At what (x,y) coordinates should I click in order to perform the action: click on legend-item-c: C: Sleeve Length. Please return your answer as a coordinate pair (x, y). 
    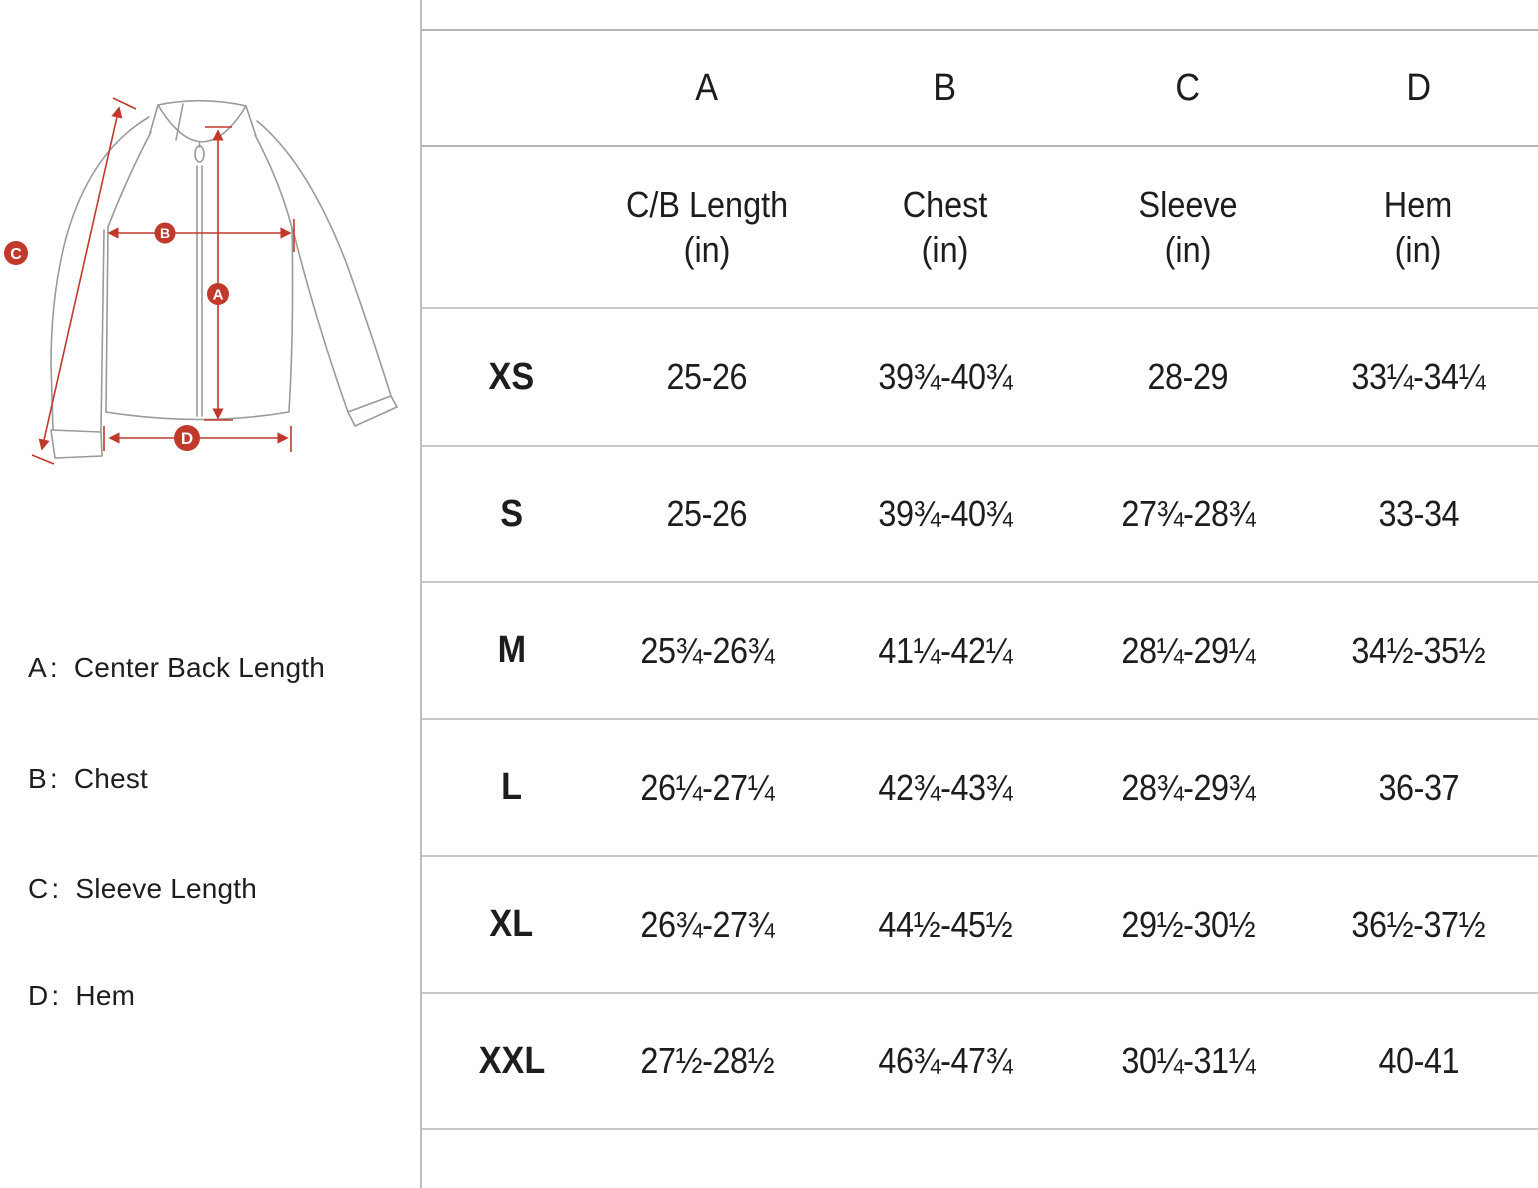
    Looking at the image, I should click on (143, 888).